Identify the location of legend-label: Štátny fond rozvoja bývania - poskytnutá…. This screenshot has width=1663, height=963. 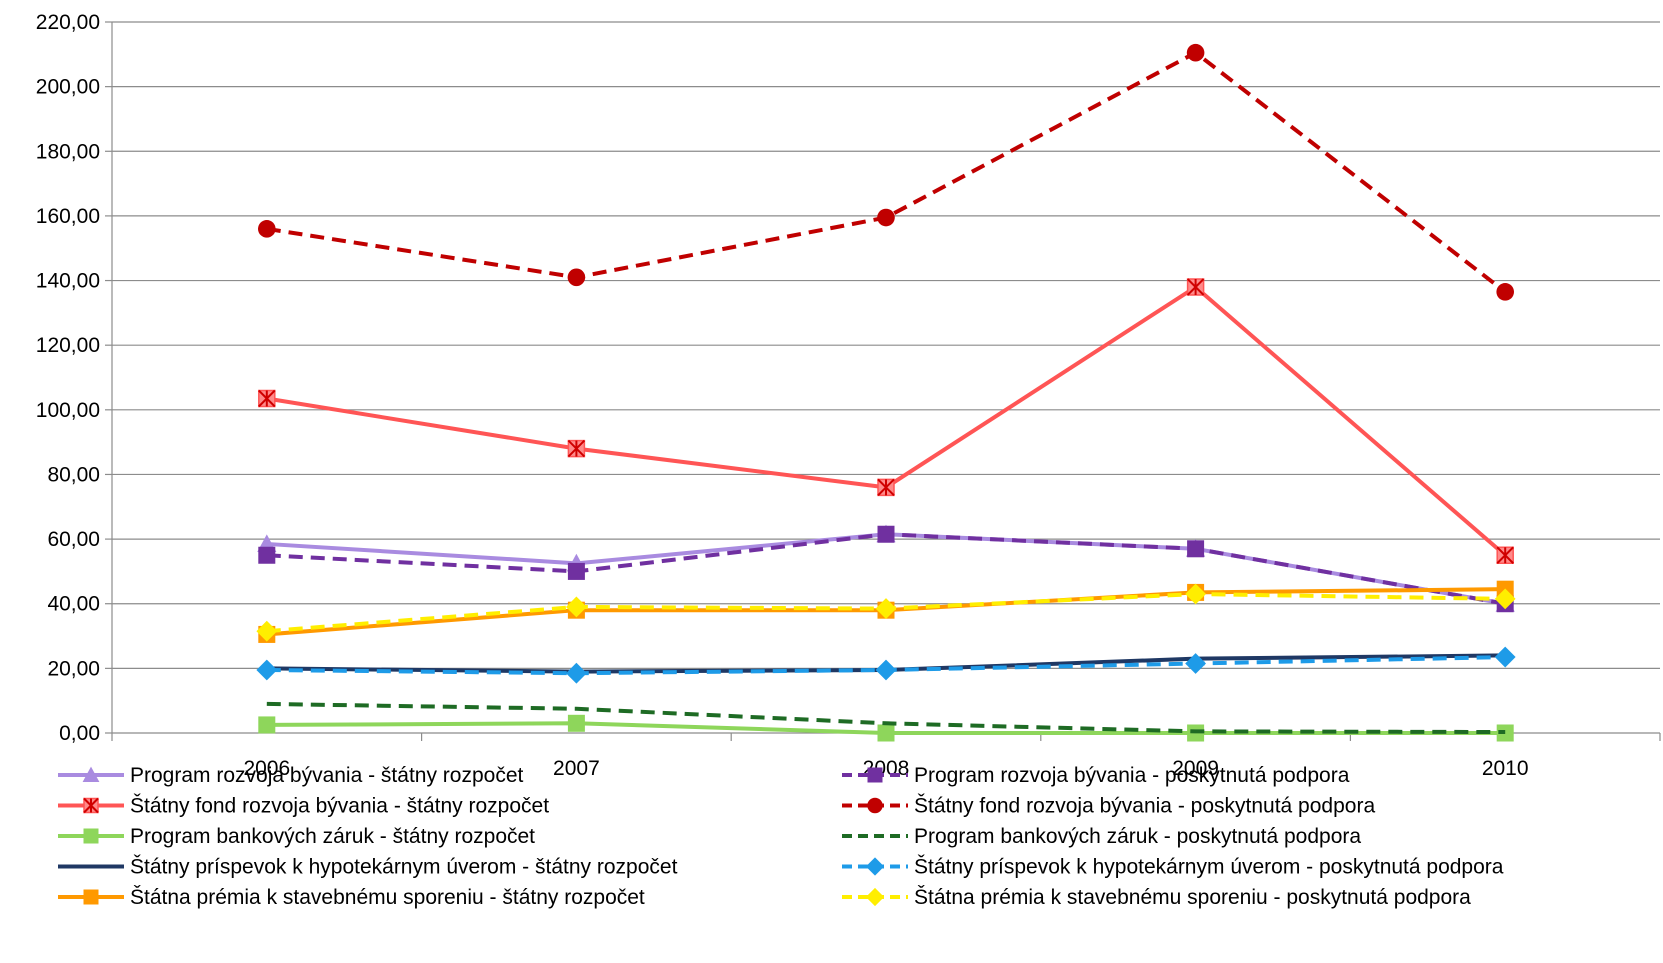
(1144, 806).